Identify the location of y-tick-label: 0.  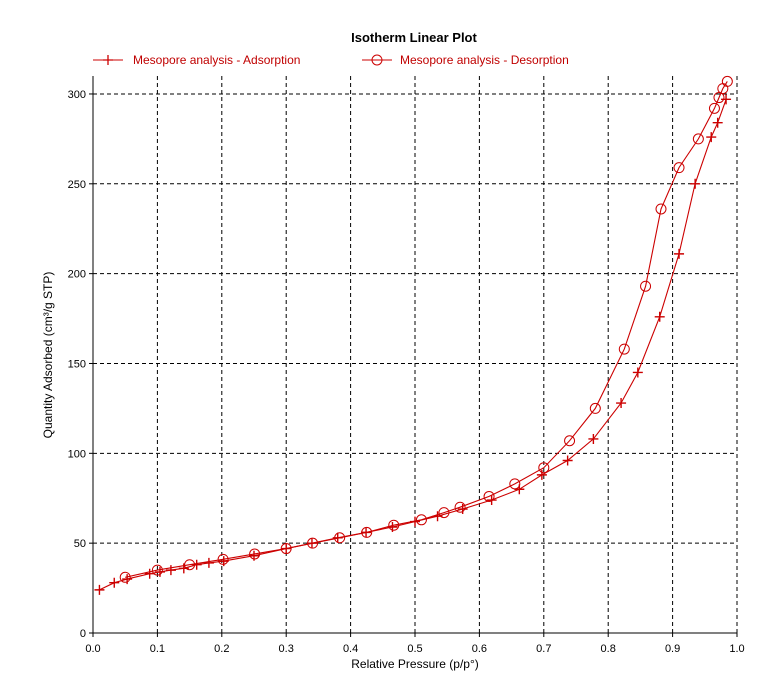
(83, 634).